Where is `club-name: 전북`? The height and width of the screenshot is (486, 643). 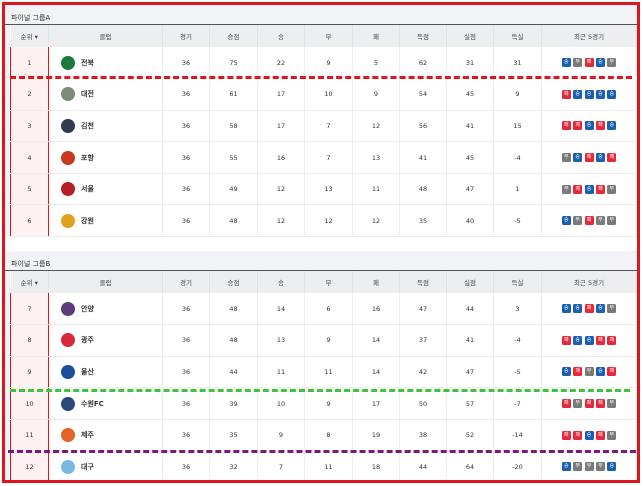
club-name: 전북 is located at coordinates (87, 62).